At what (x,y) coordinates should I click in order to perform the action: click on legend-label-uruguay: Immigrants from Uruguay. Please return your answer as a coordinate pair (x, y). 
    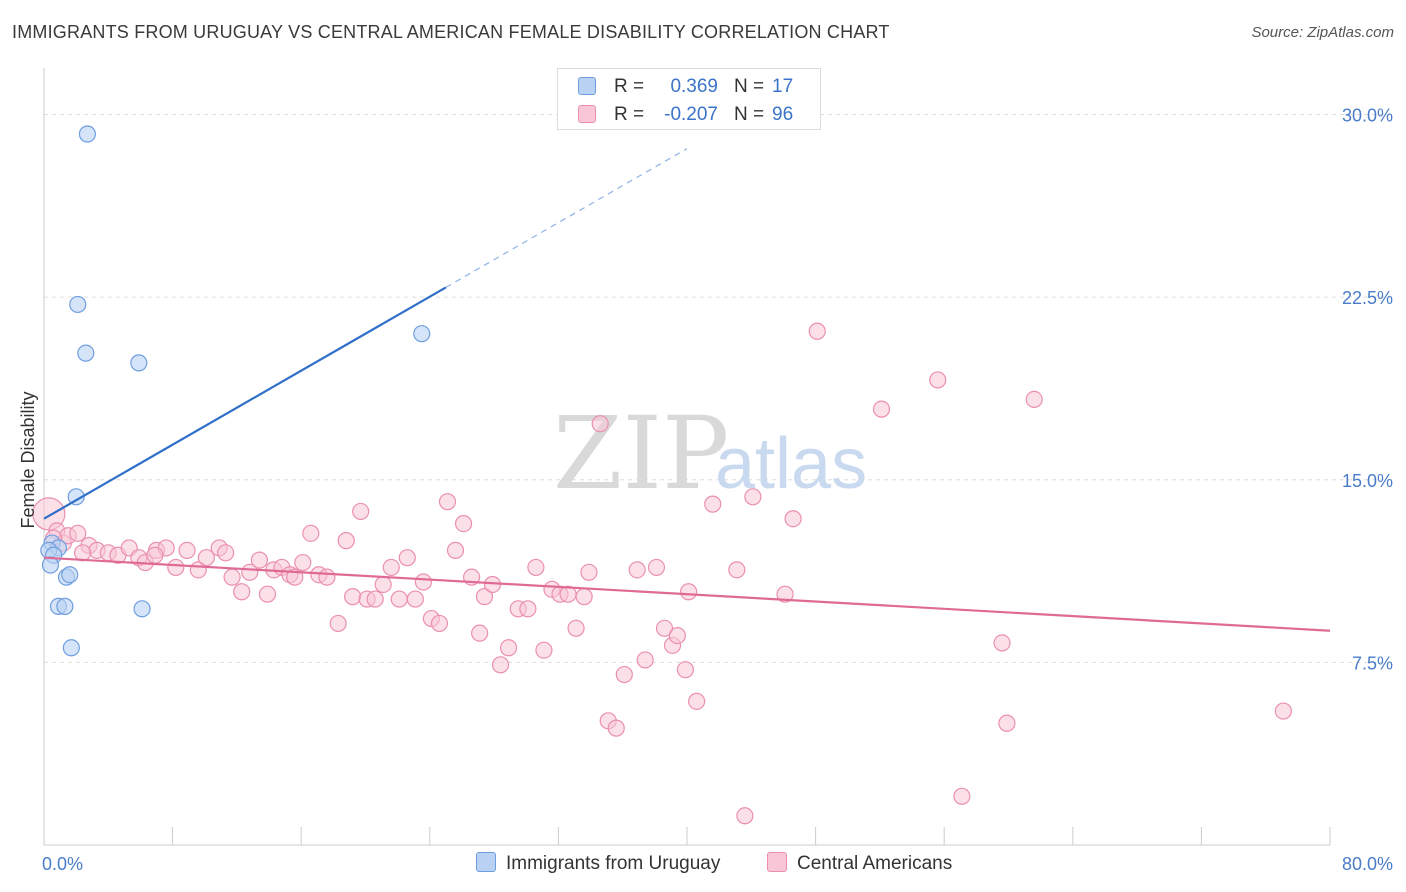
    Looking at the image, I should click on (613, 863).